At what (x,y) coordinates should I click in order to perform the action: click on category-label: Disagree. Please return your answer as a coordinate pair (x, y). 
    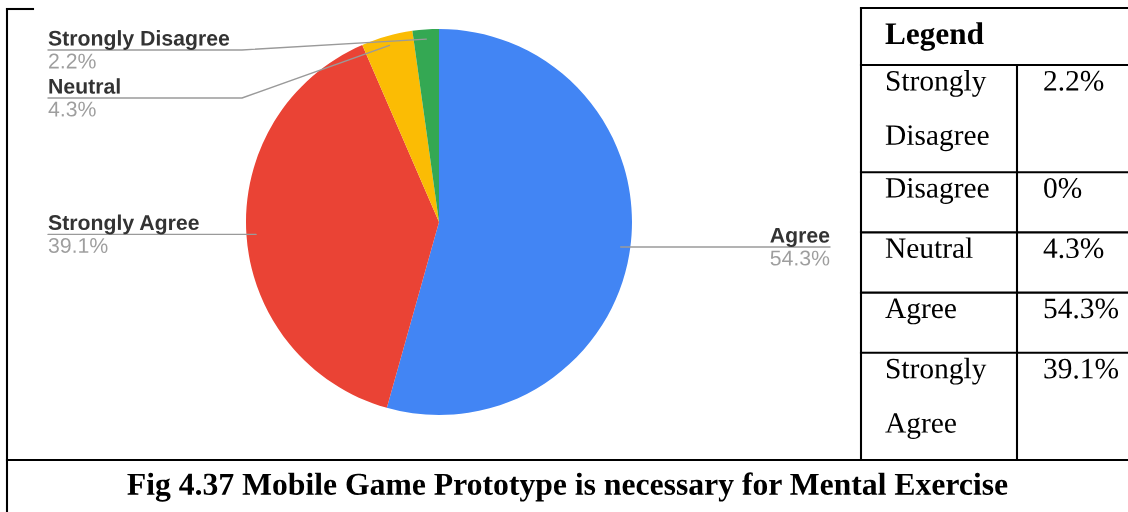
    Looking at the image, I should click on (937, 191).